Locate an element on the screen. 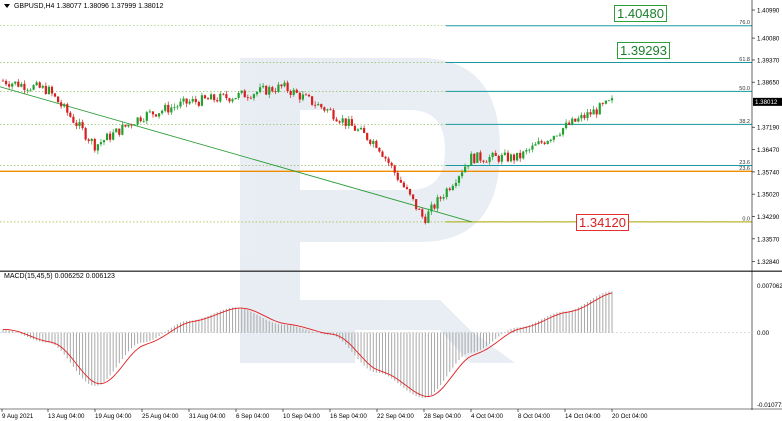  time-tick-label: 19 Aug 04:00 is located at coordinates (113, 416).